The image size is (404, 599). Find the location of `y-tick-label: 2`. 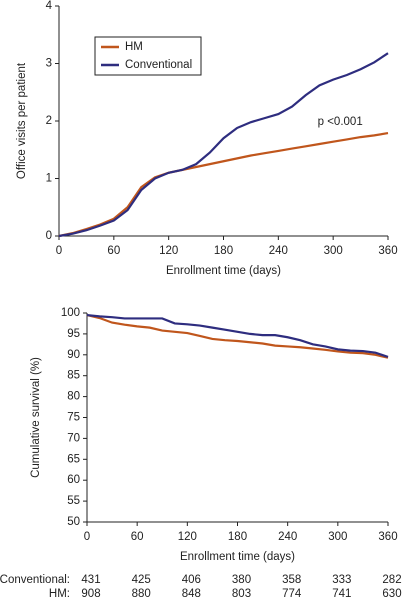

y-tick-label: 2 is located at coordinates (49, 121).